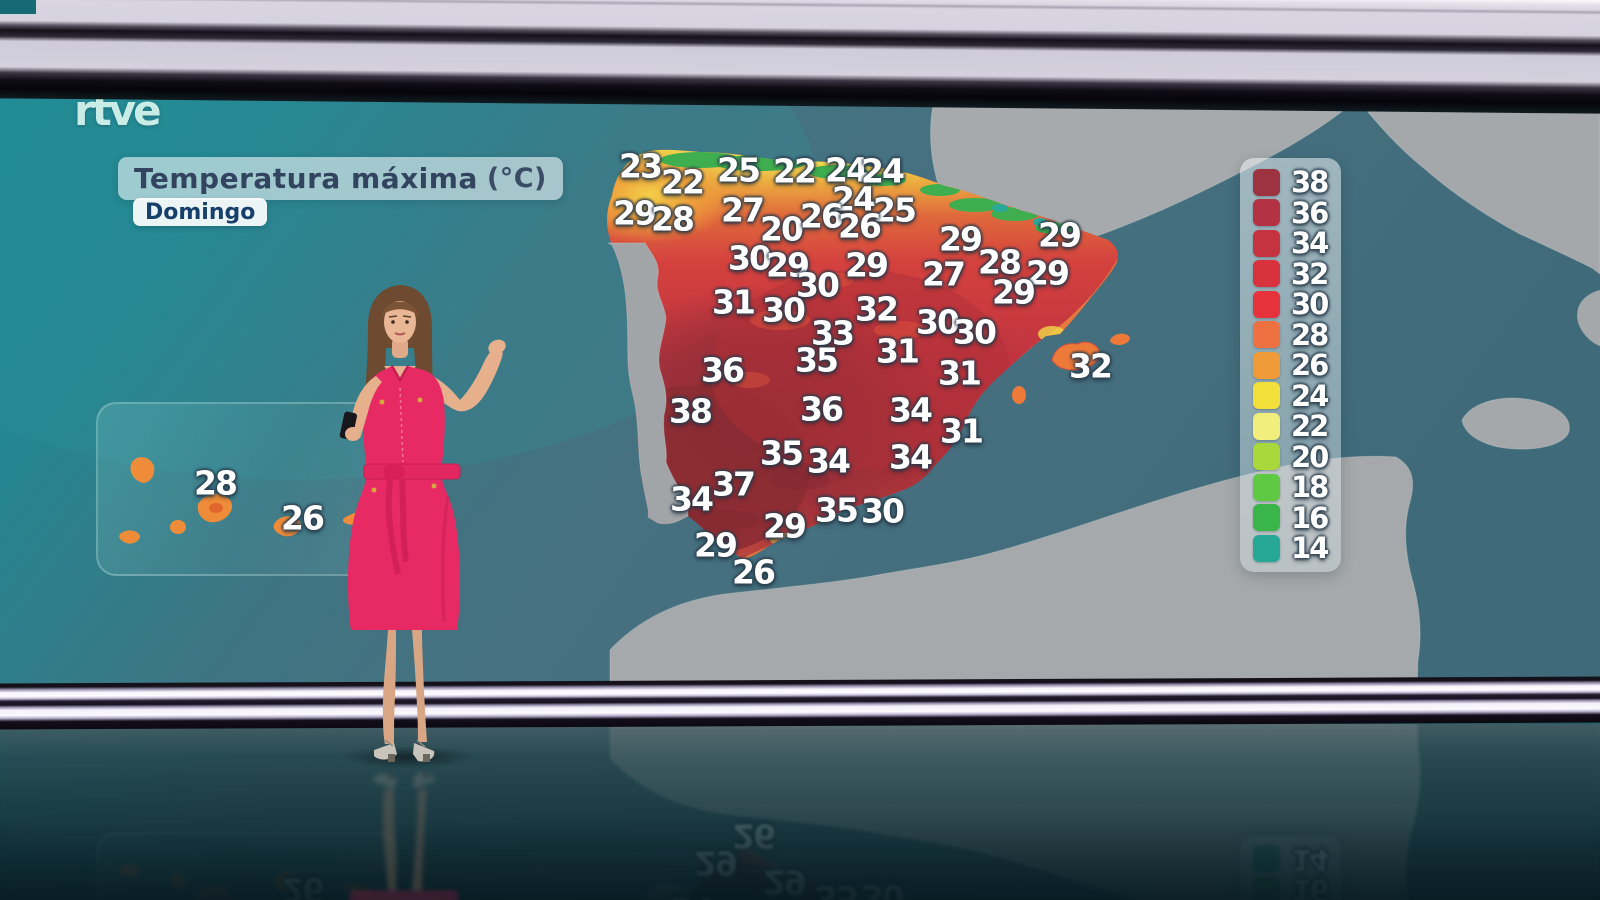  I want to click on temp-label: 25, so click(895, 210).